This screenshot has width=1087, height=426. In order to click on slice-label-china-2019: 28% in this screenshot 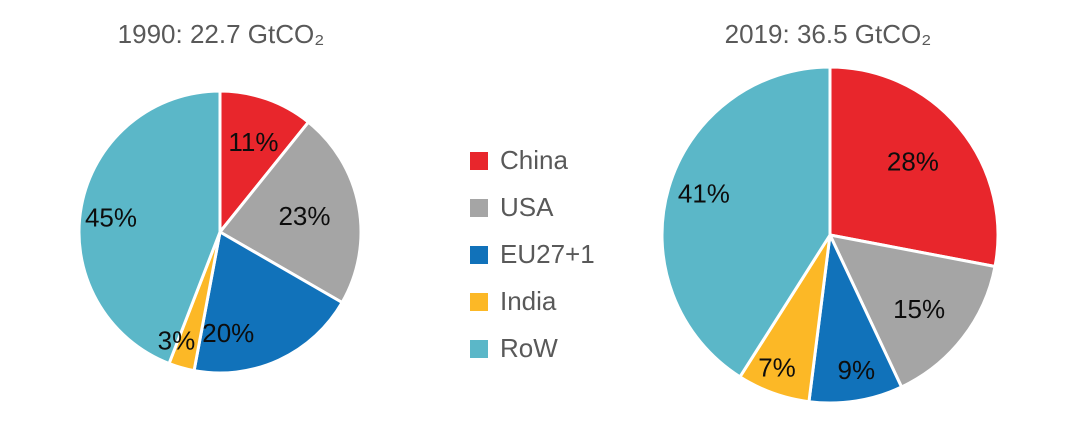, I will do `click(913, 161)`.